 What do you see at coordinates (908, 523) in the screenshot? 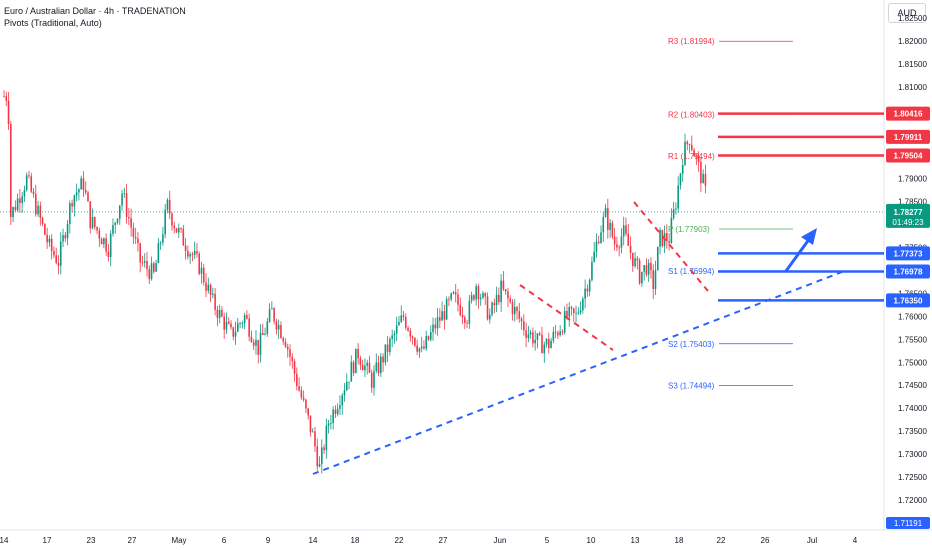
I see `axis-low-tag` at bounding box center [908, 523].